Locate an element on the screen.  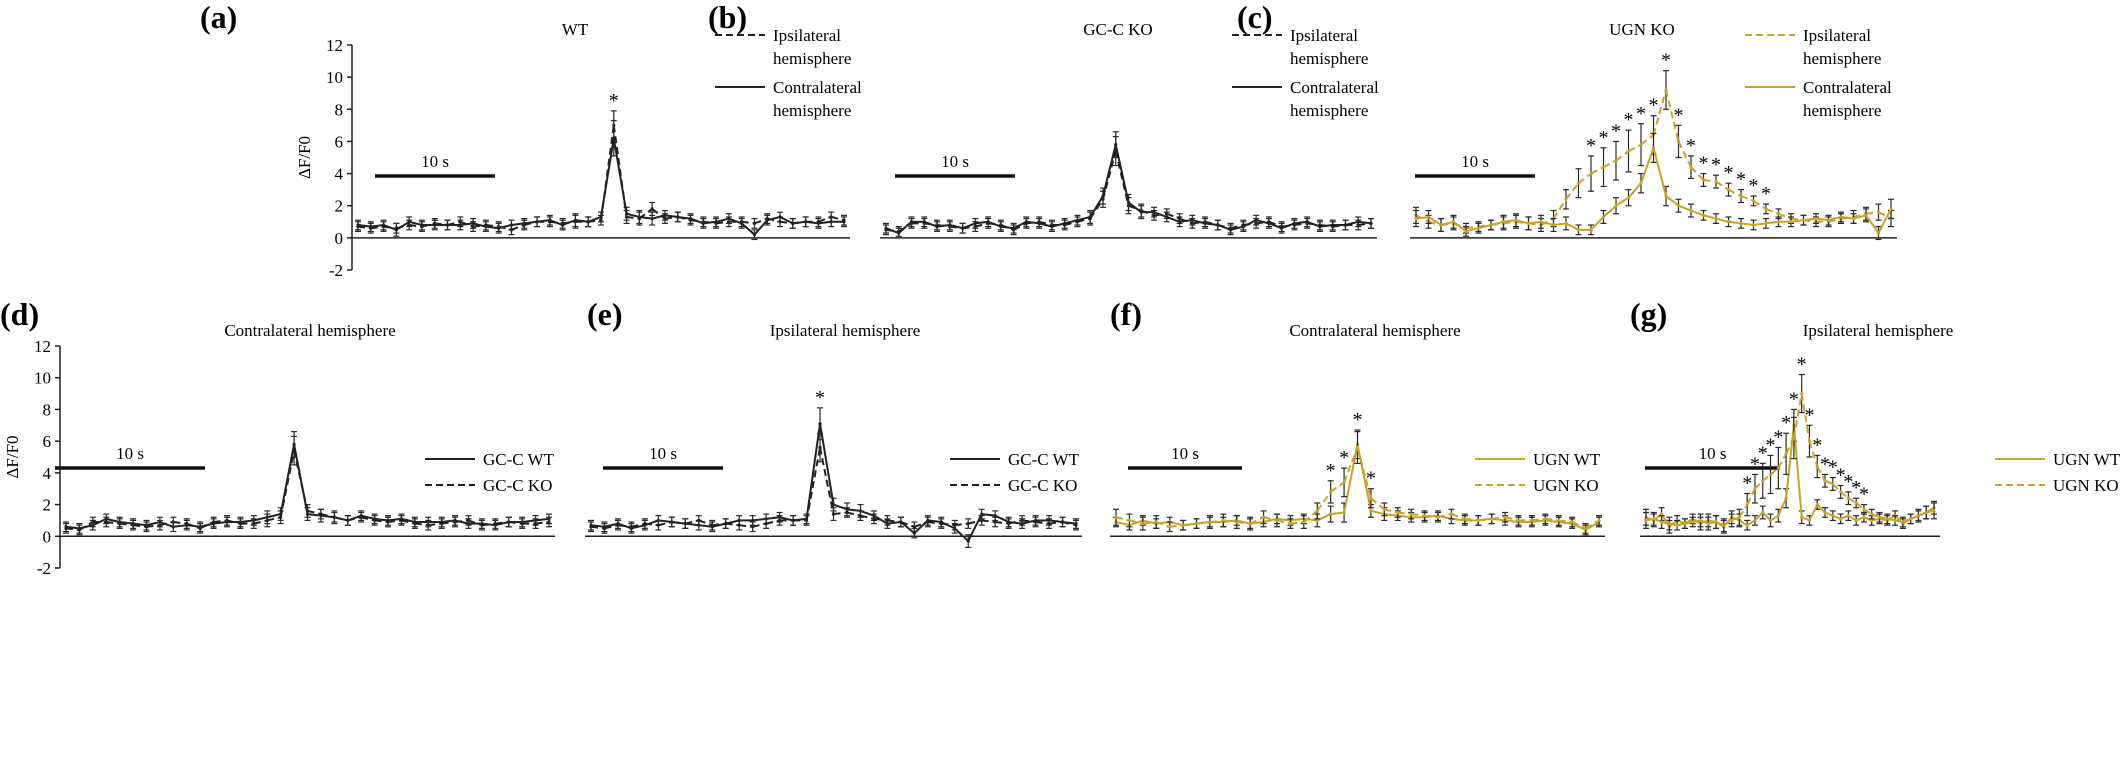
legend-label: UGN WT is located at coordinates (1567, 459).